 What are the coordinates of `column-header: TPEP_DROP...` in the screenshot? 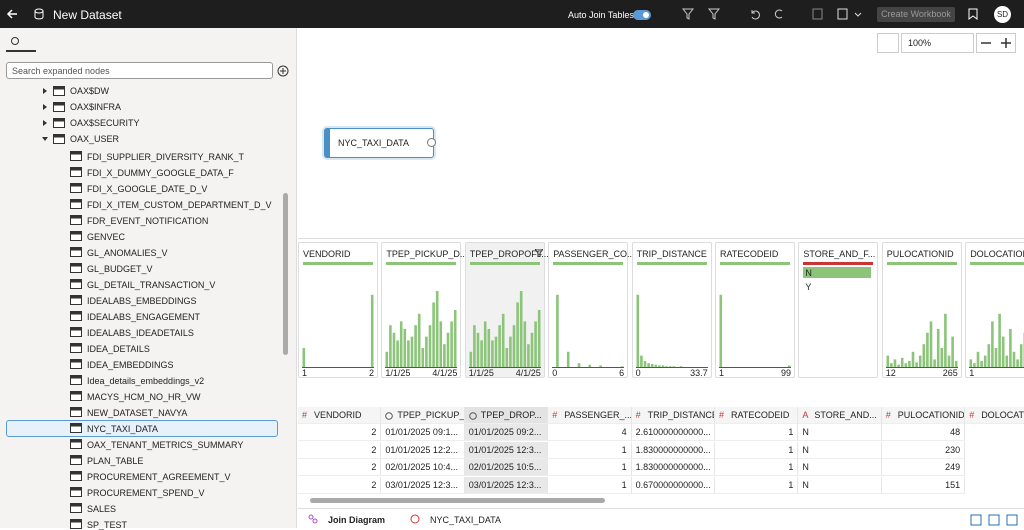 It's located at (506, 415).